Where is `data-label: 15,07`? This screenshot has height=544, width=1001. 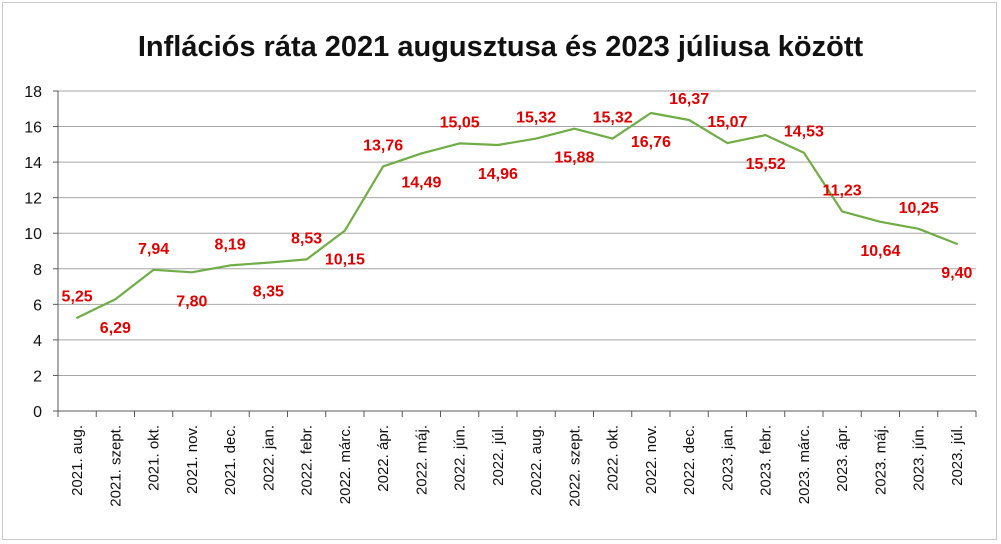 data-label: 15,07 is located at coordinates (727, 122).